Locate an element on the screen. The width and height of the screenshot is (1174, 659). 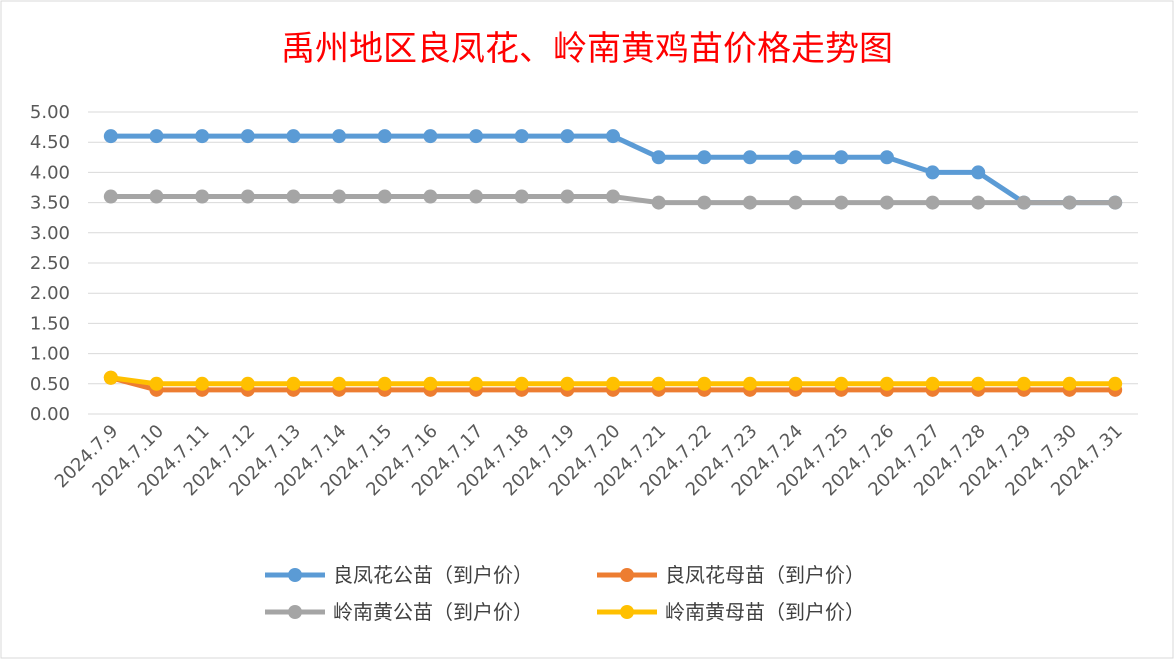
y-tick-label: 0.00 is located at coordinates (50, 414).